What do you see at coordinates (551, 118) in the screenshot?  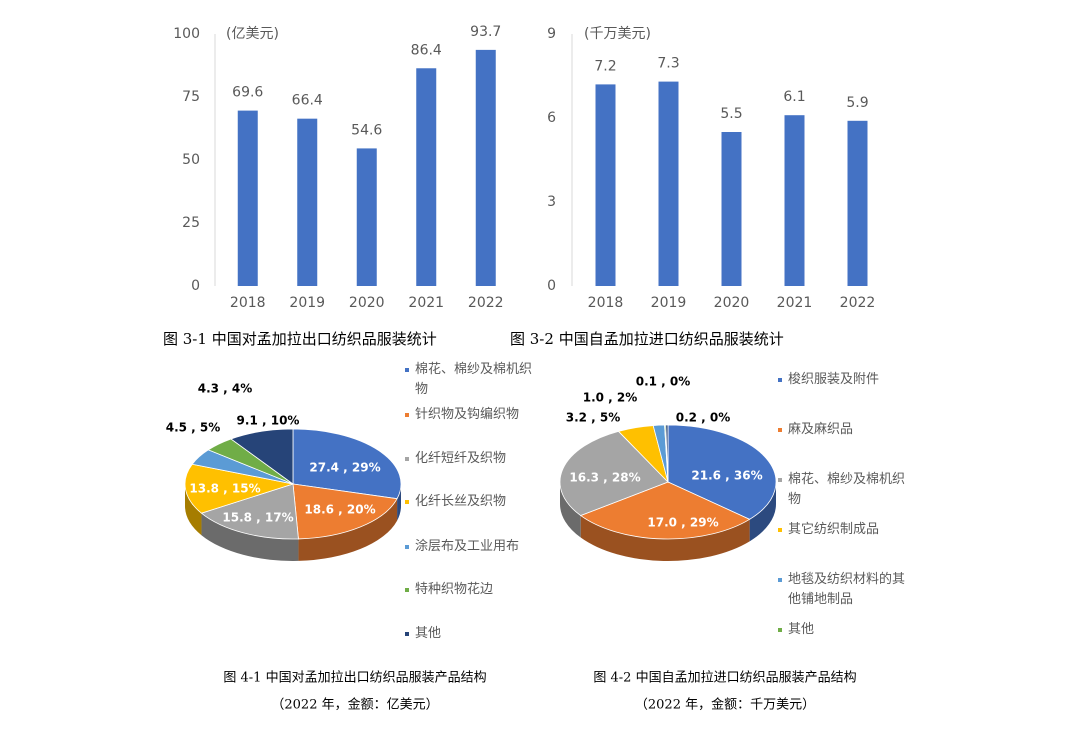 I see `y-tick-label: 6` at bounding box center [551, 118].